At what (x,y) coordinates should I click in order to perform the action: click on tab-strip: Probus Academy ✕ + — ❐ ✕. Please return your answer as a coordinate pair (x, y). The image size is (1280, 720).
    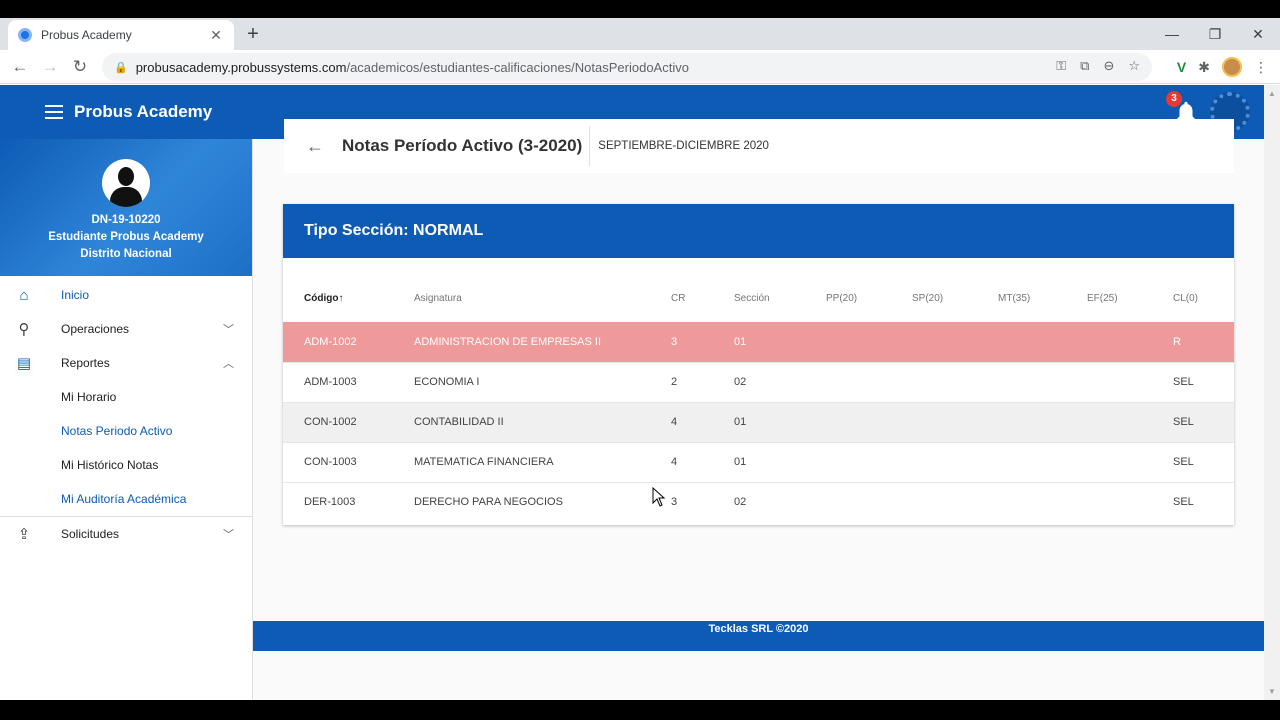
    Looking at the image, I should click on (640, 34).